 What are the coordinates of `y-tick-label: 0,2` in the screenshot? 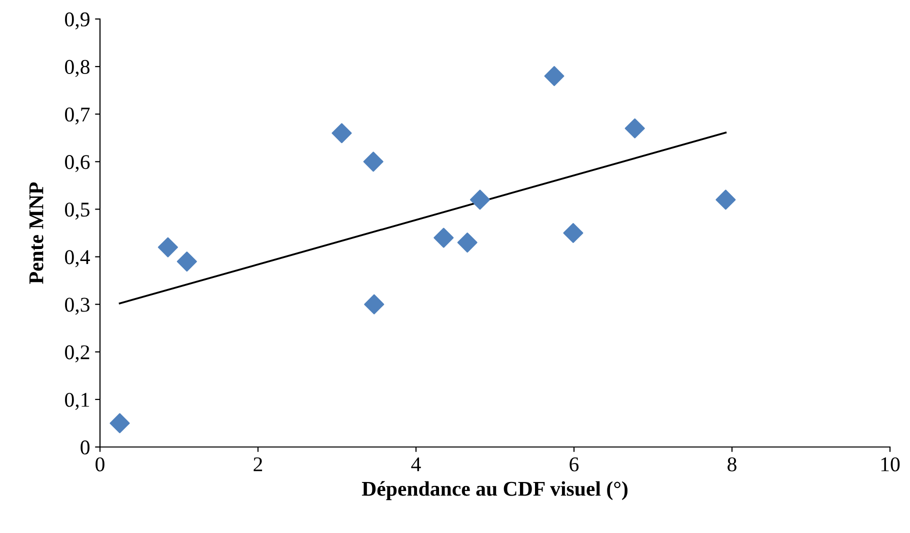 It's located at (77, 353).